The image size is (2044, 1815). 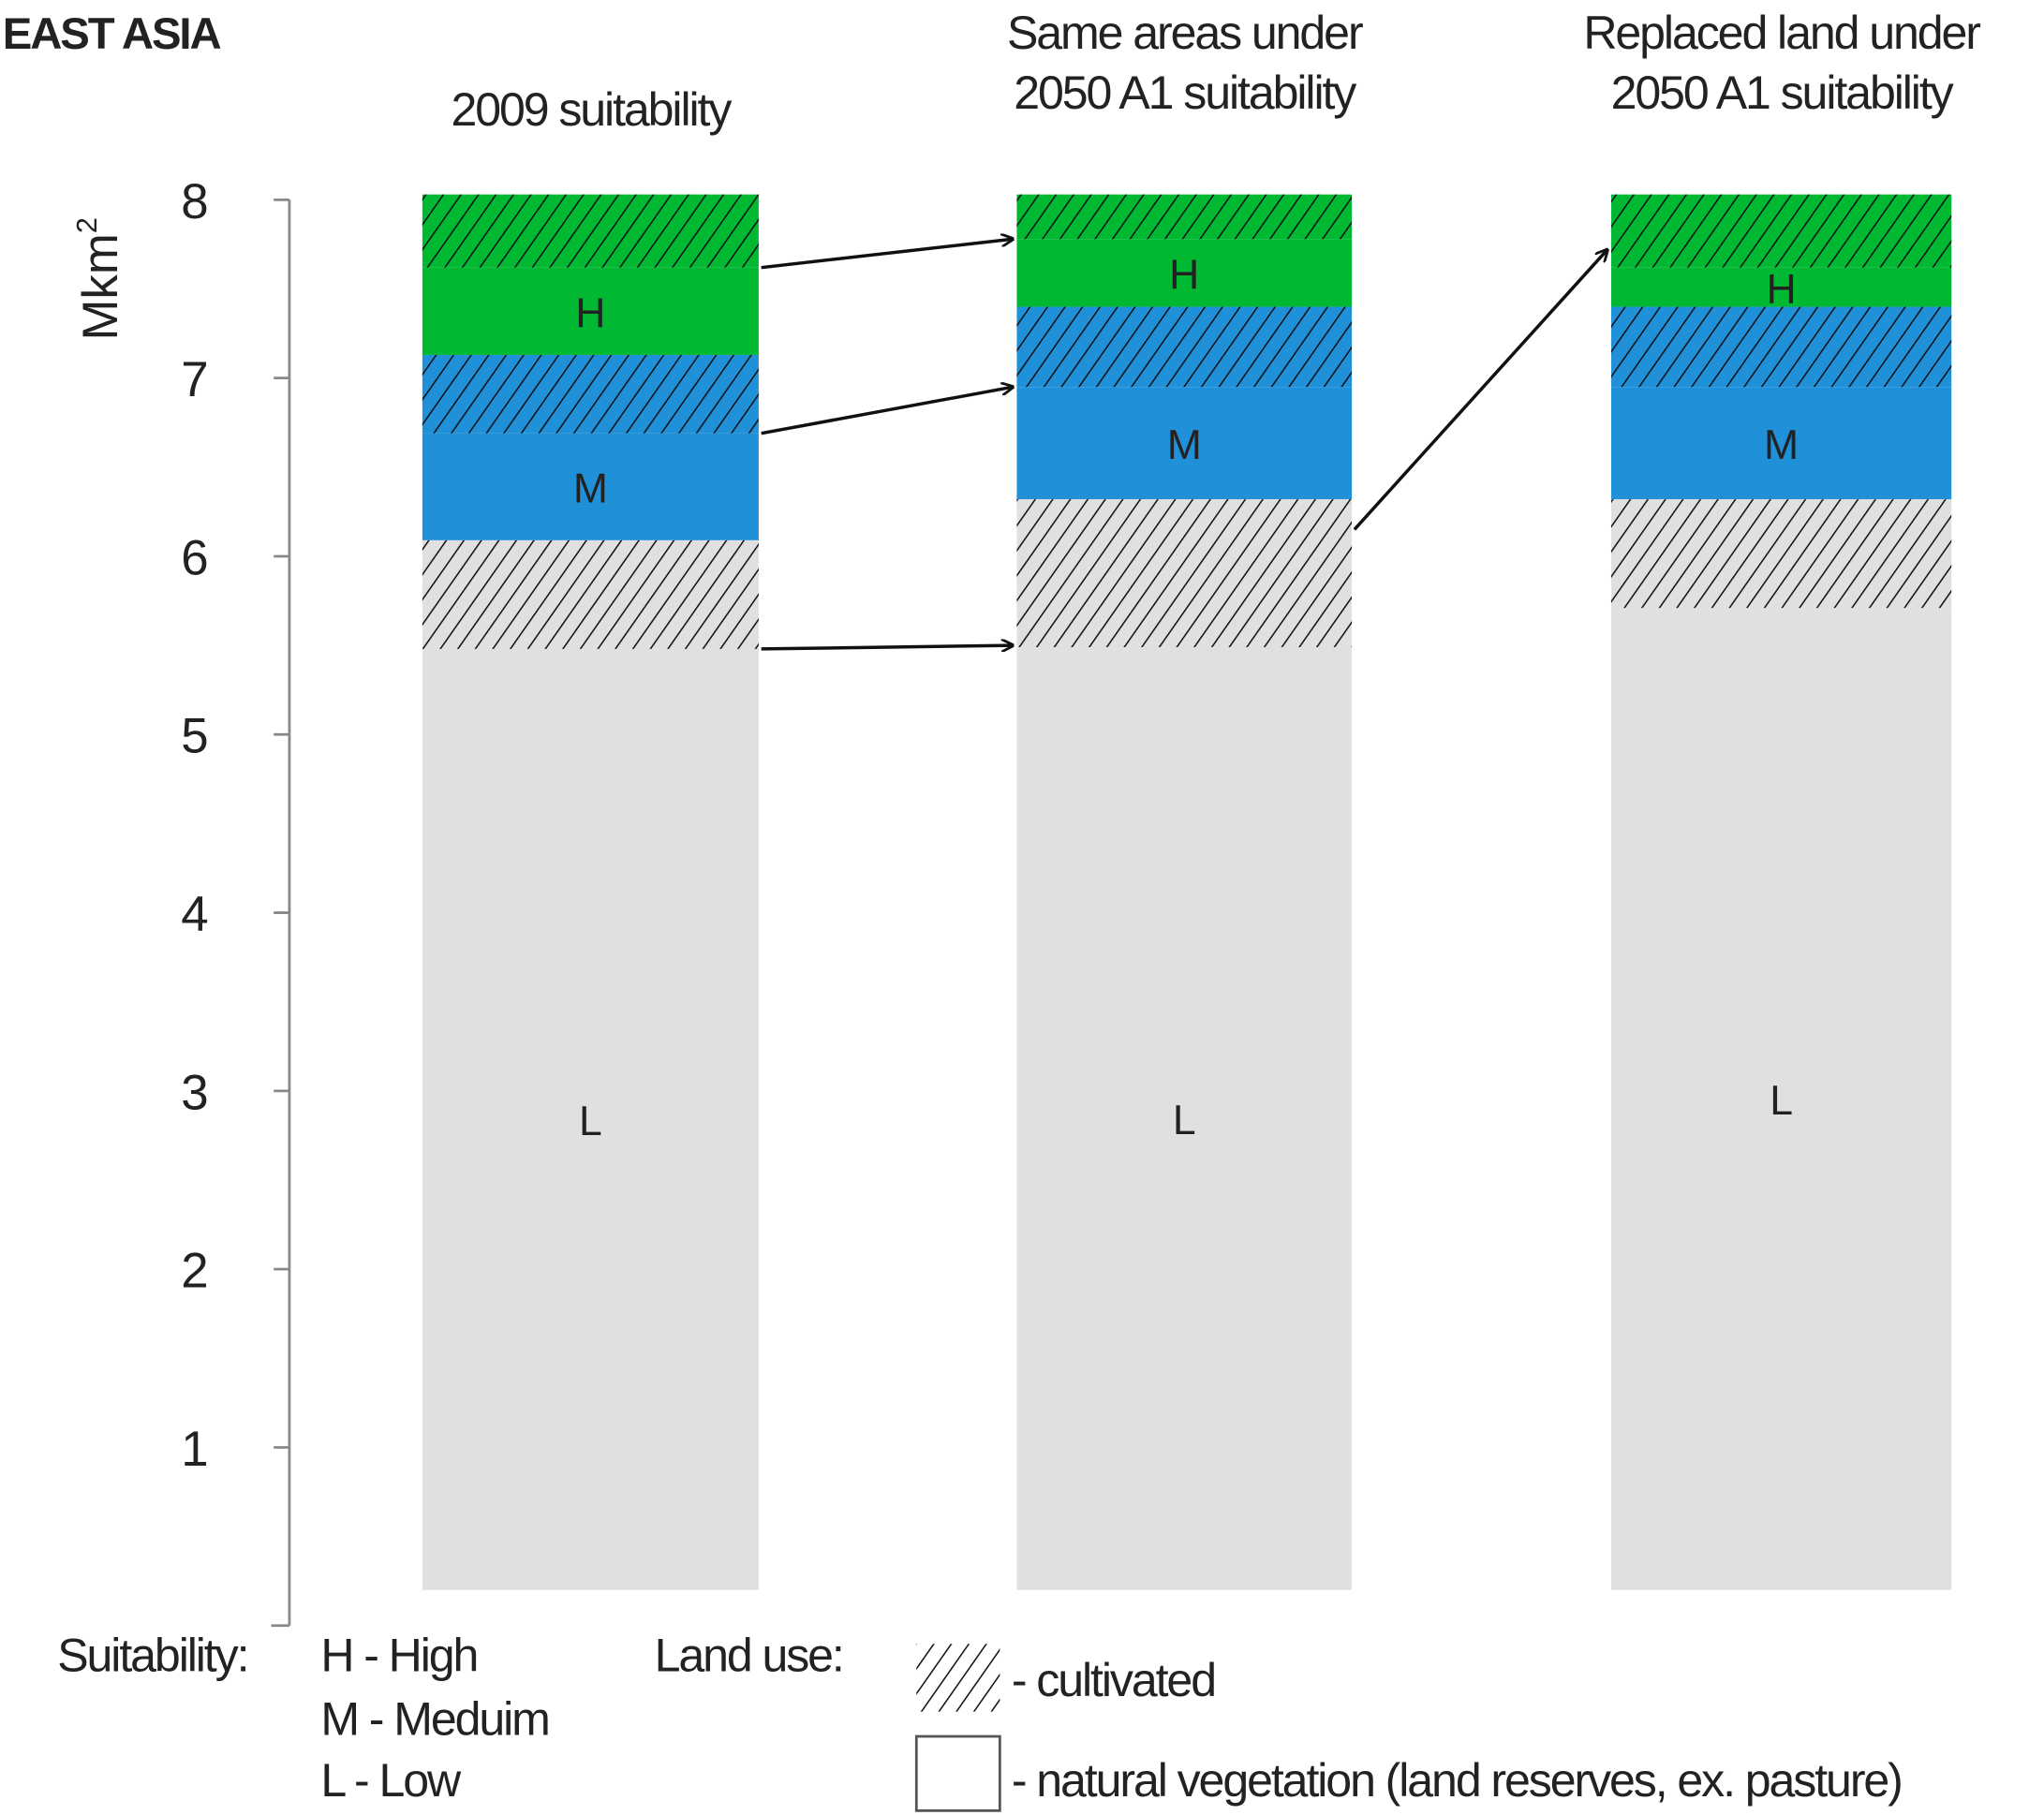 I want to click on y-tick-label: 7, so click(x=195, y=379).